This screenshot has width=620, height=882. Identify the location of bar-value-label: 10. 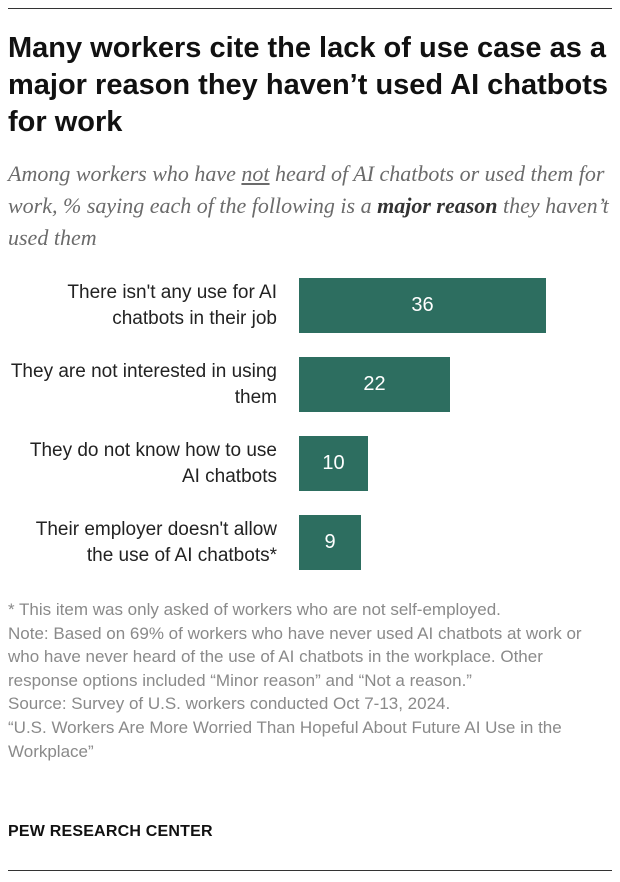
(333, 463).